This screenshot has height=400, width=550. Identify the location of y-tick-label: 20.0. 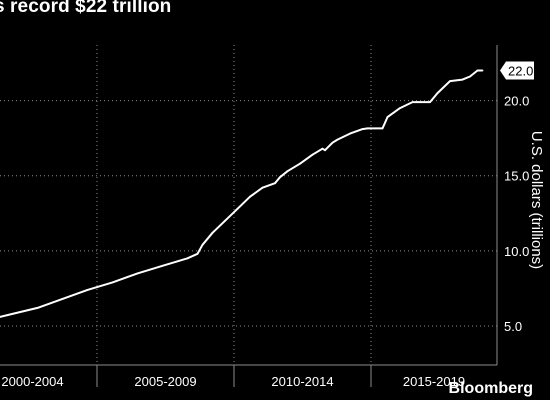
(516, 101).